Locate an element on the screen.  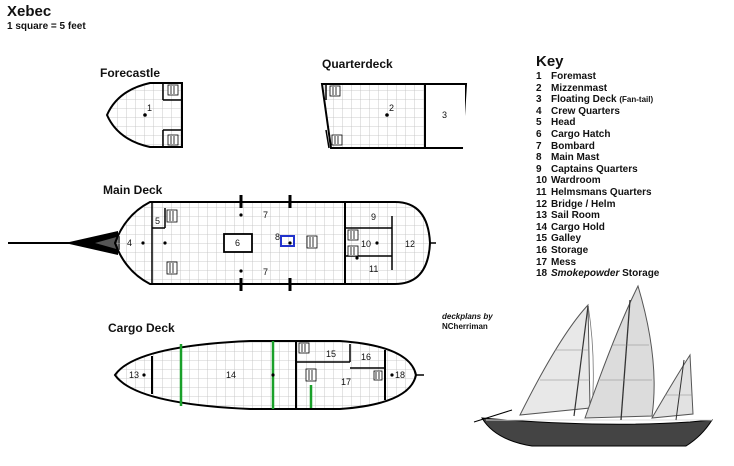
credit-line-2: NCherriman is located at coordinates (465, 326).